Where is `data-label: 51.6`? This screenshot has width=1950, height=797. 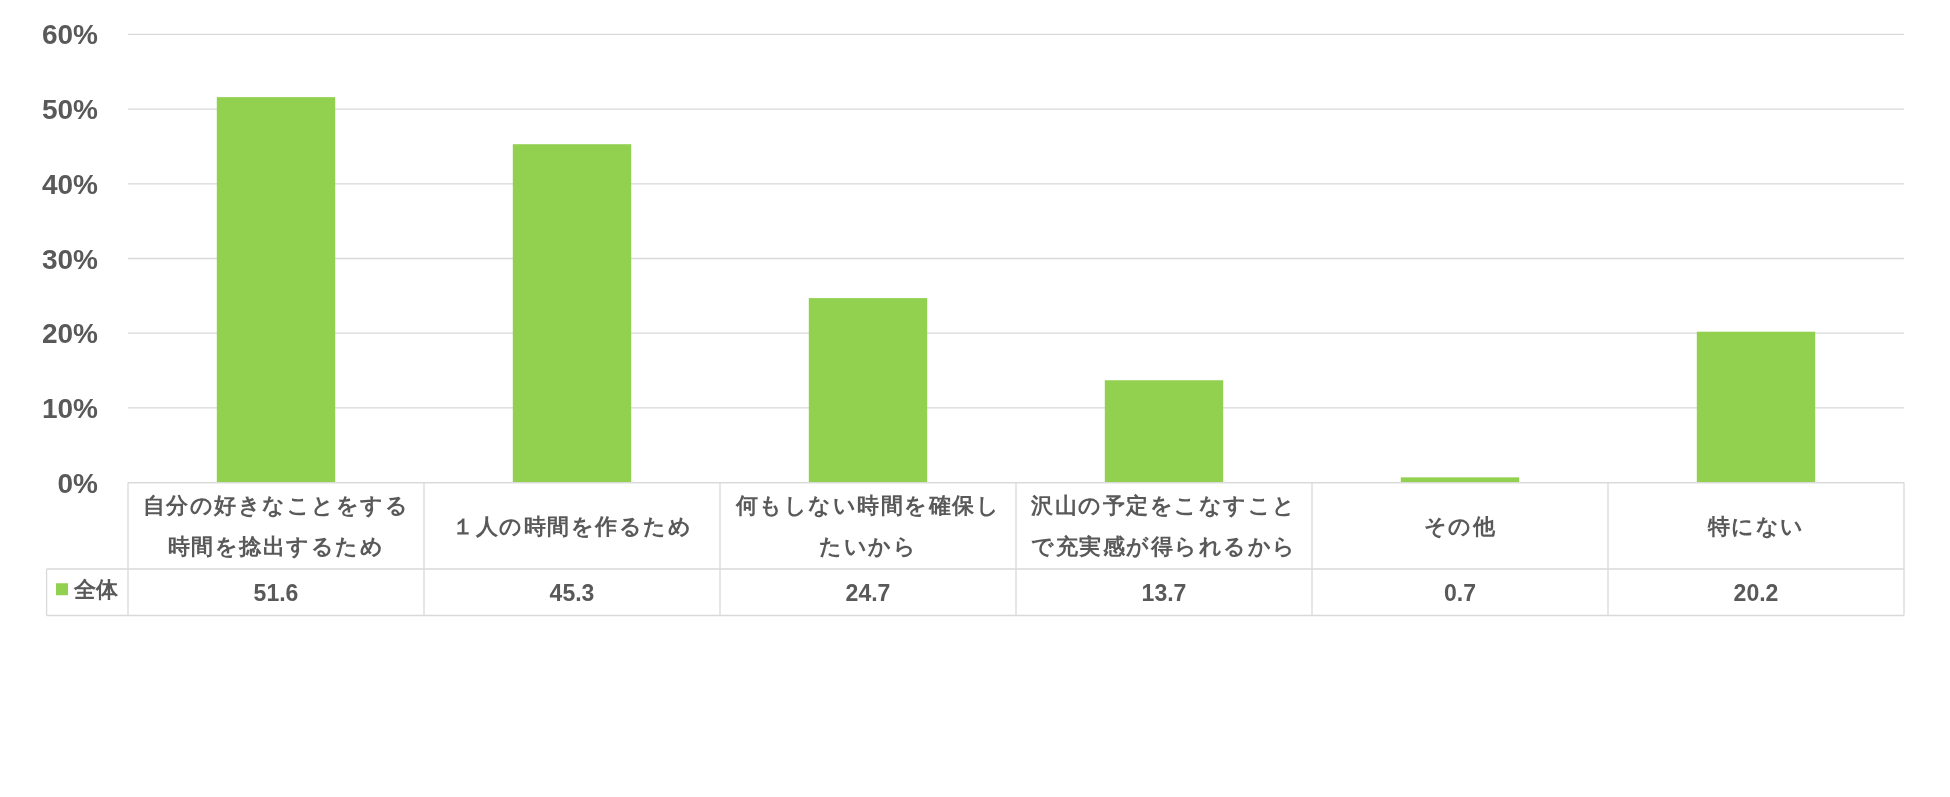
data-label: 51.6 is located at coordinates (276, 592).